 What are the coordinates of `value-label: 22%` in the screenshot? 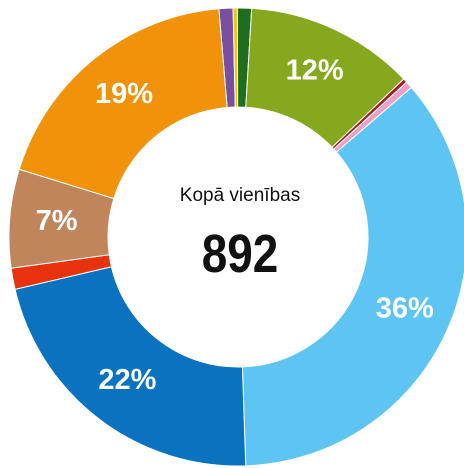 It's located at (127, 380).